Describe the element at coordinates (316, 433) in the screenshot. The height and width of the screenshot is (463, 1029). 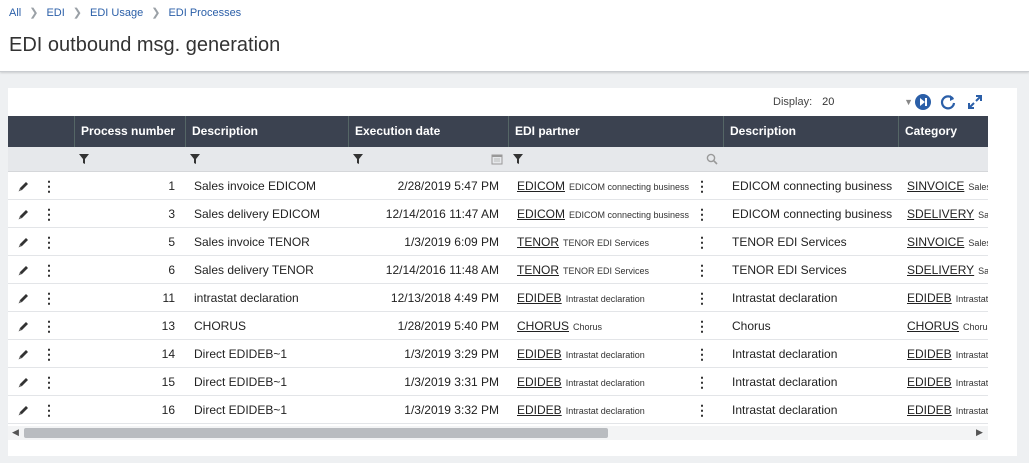
I see `scrollbar-thumb` at that location.